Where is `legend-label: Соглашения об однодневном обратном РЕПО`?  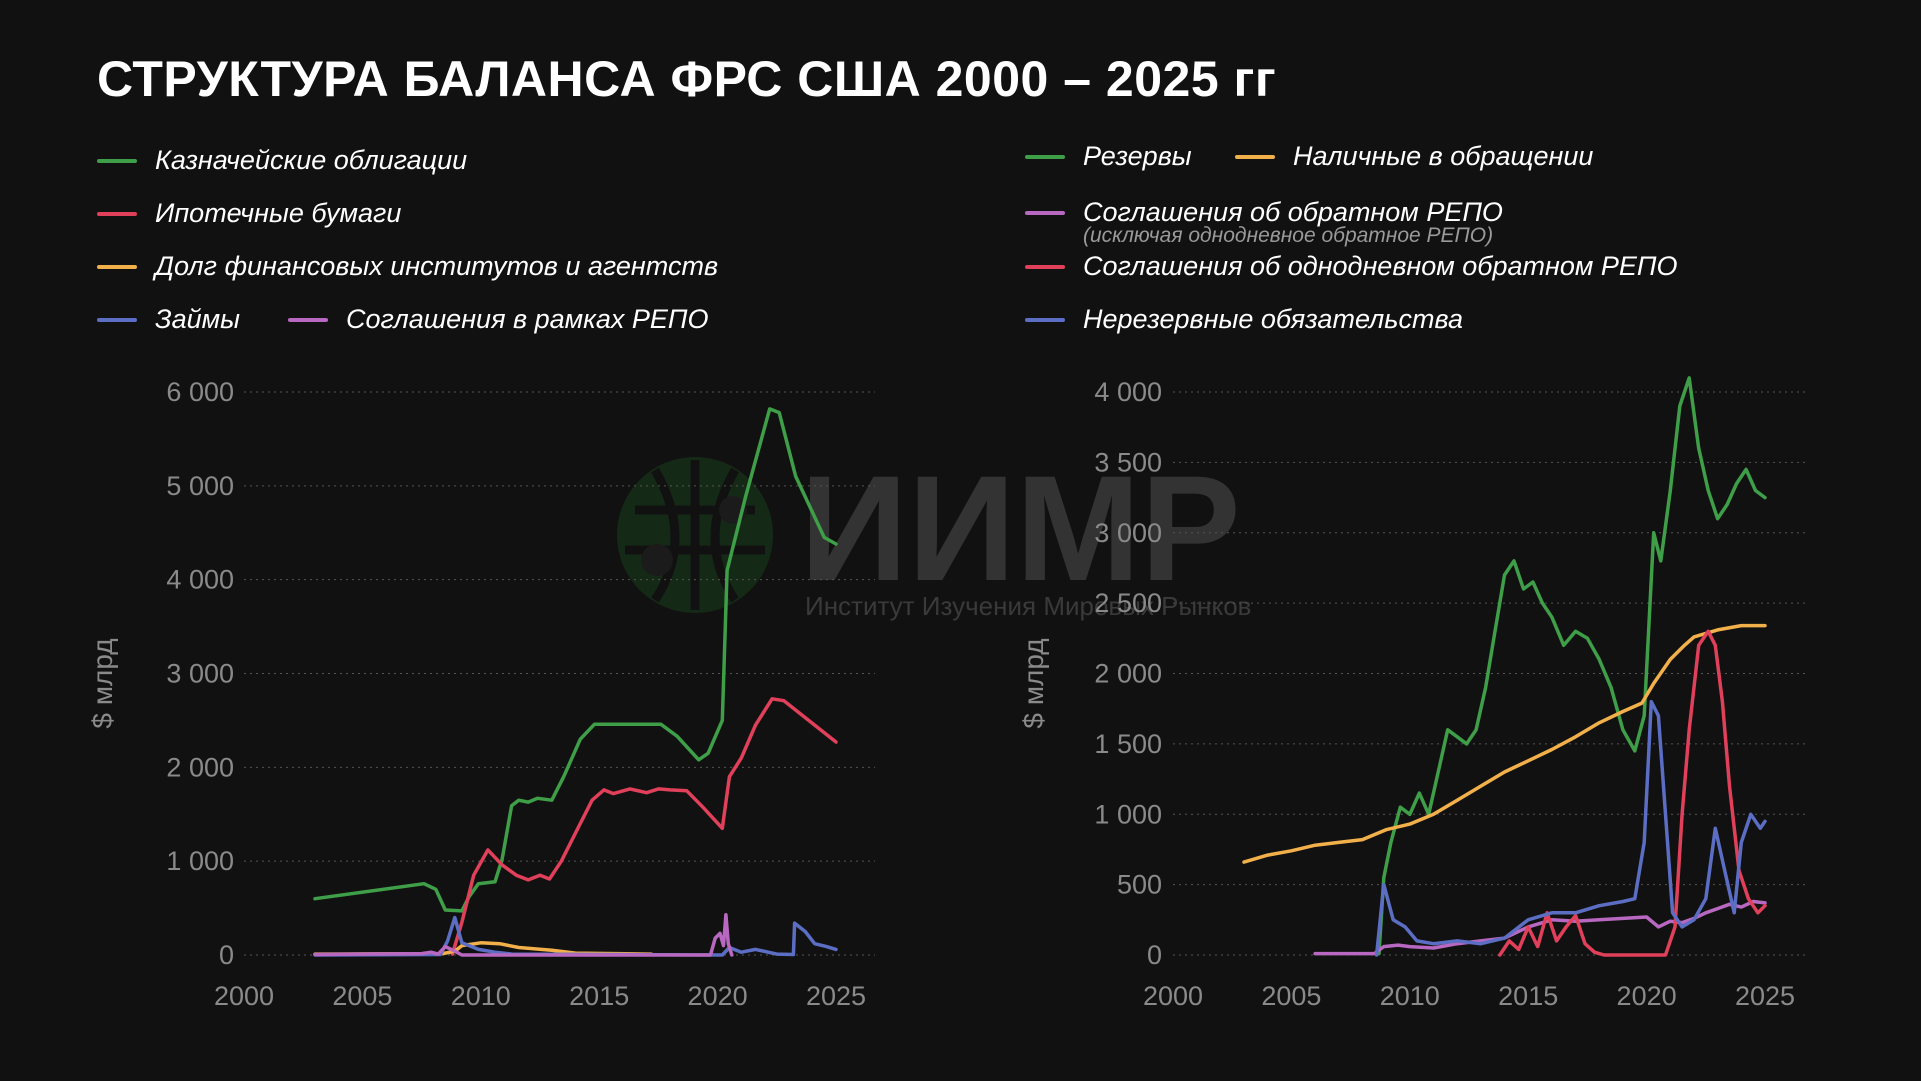
legend-label: Соглашения об однодневном обратном РЕПО is located at coordinates (1380, 266).